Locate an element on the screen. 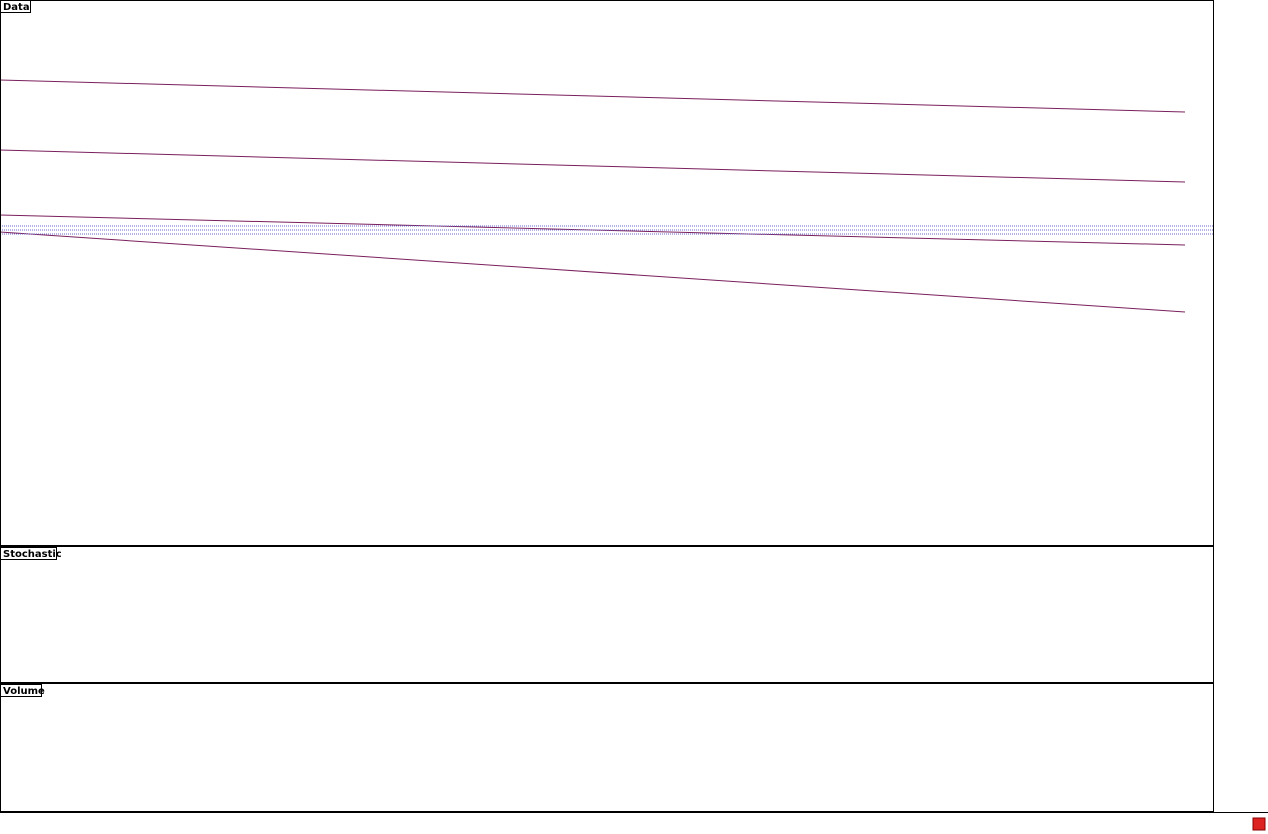 This screenshot has width=1268, height=834. panel-frame is located at coordinates (607, 747).